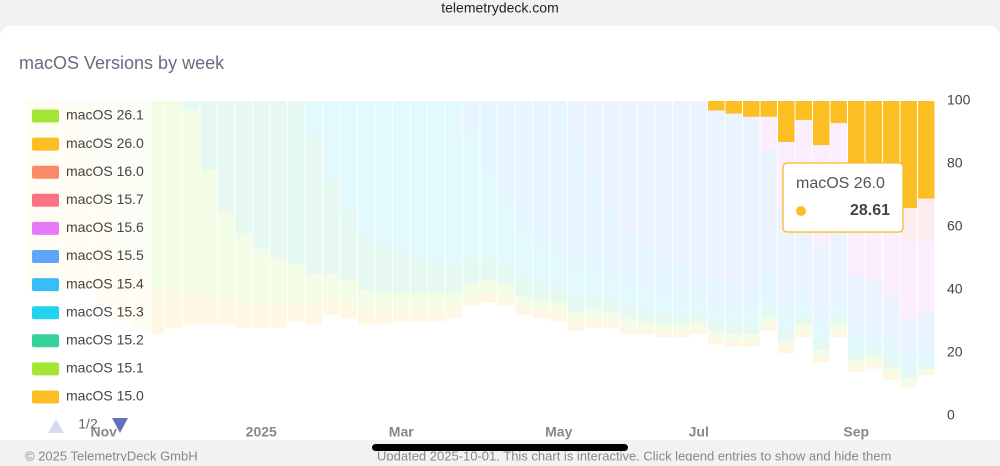  I want to click on url: telemetrydeck.com, so click(499, 8).